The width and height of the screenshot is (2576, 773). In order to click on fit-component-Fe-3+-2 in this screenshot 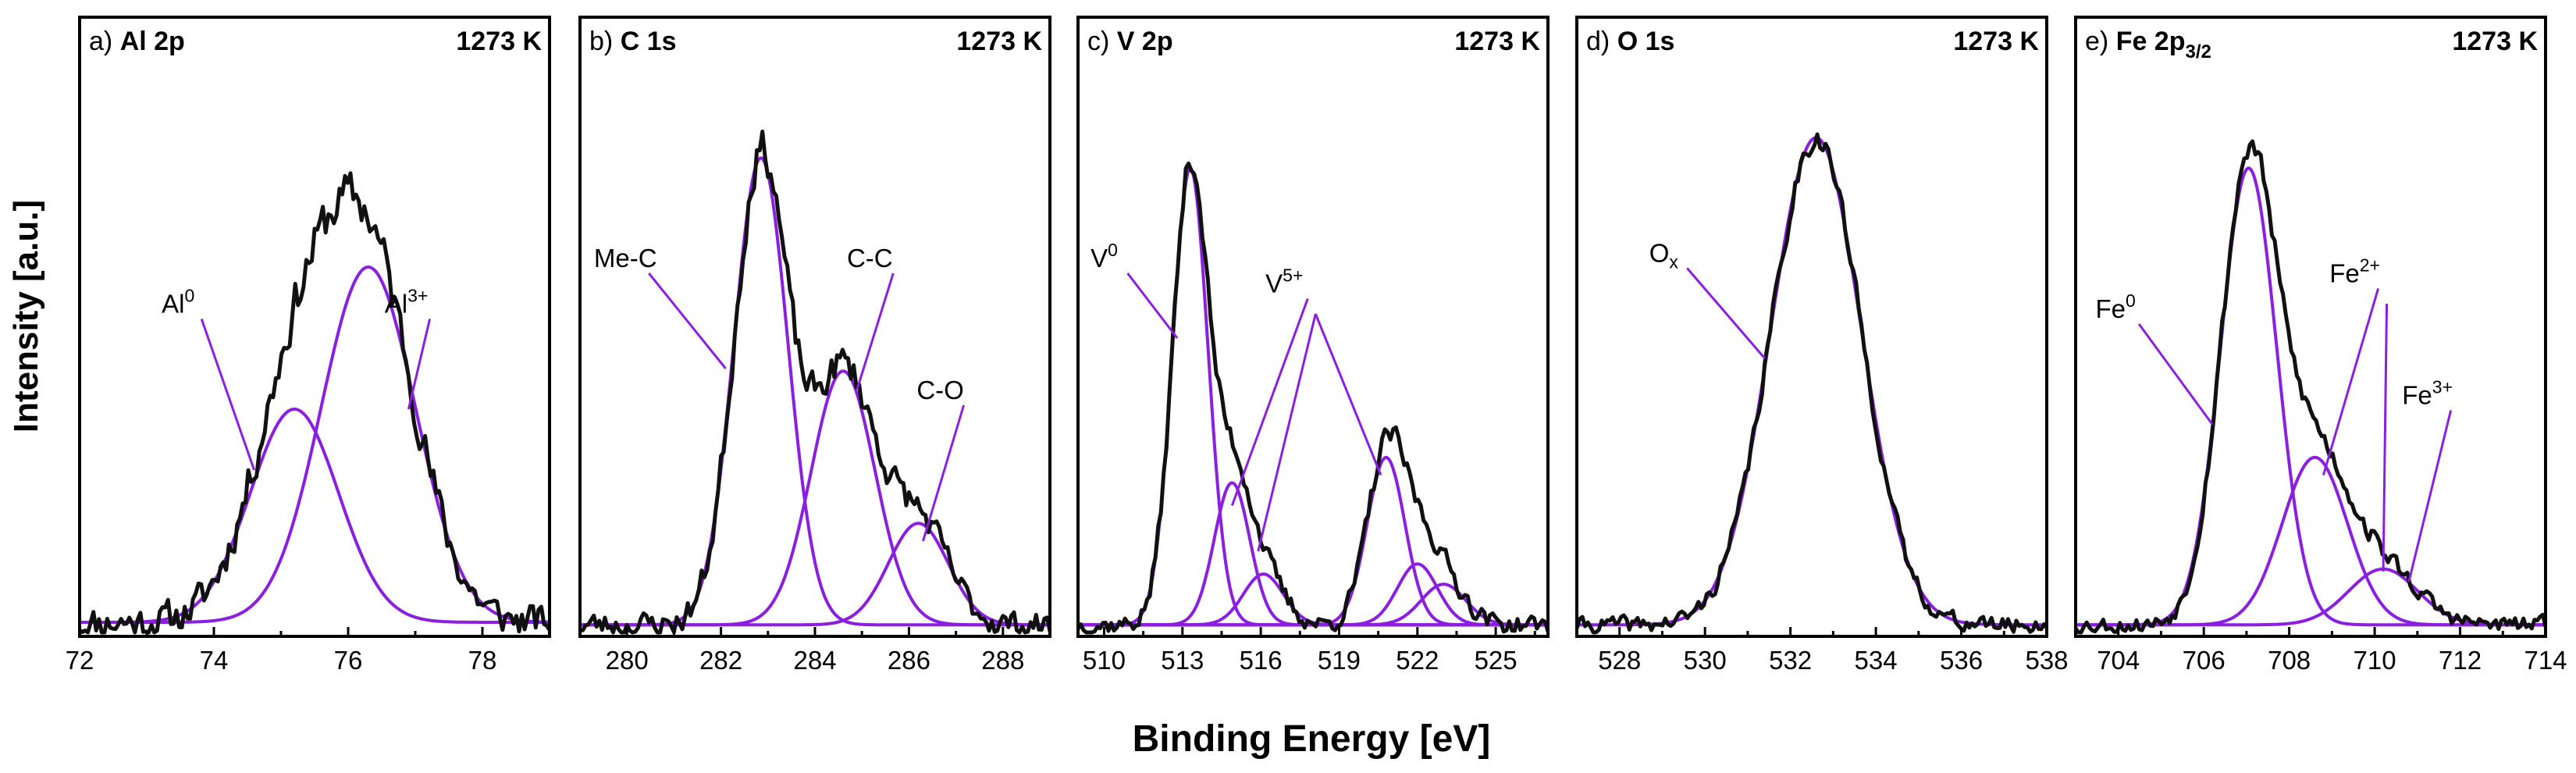, I will do `click(2311, 597)`.